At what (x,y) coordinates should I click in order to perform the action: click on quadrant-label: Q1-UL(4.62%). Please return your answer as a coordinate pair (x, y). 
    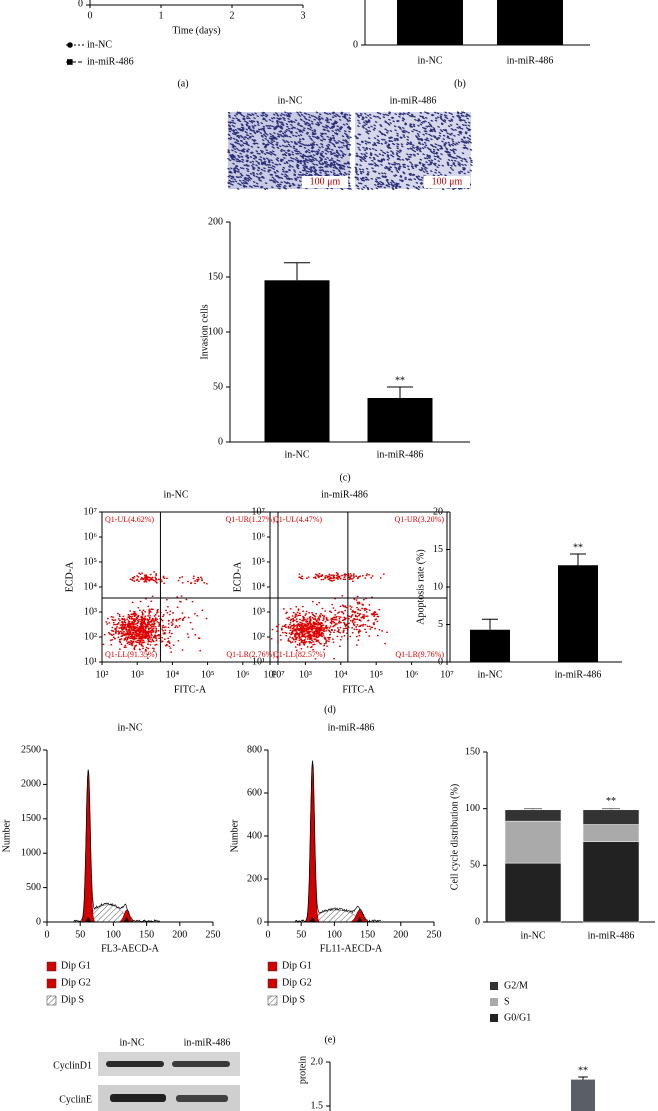
    Looking at the image, I should click on (129, 519).